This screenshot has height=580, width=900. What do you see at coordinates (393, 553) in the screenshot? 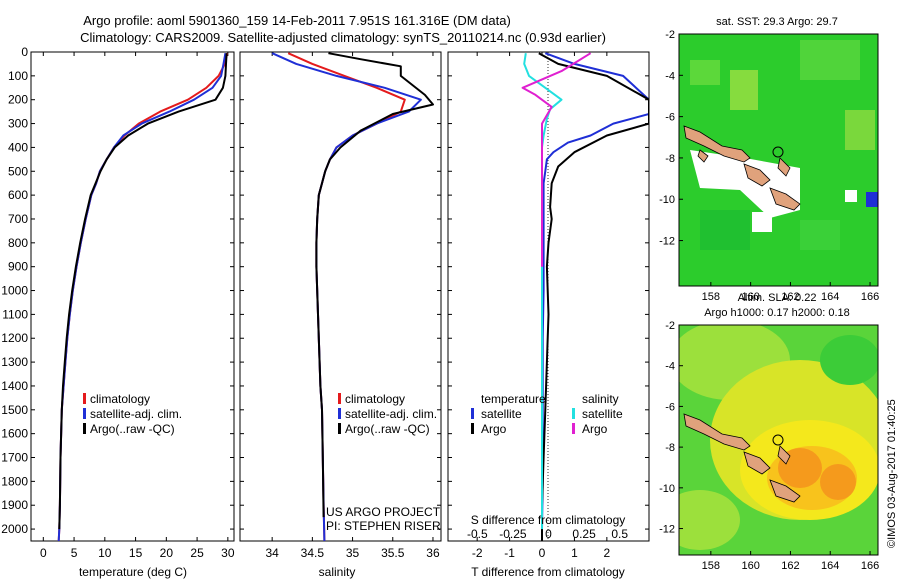
I see `x-tick-label: 35.5` at bounding box center [393, 553].